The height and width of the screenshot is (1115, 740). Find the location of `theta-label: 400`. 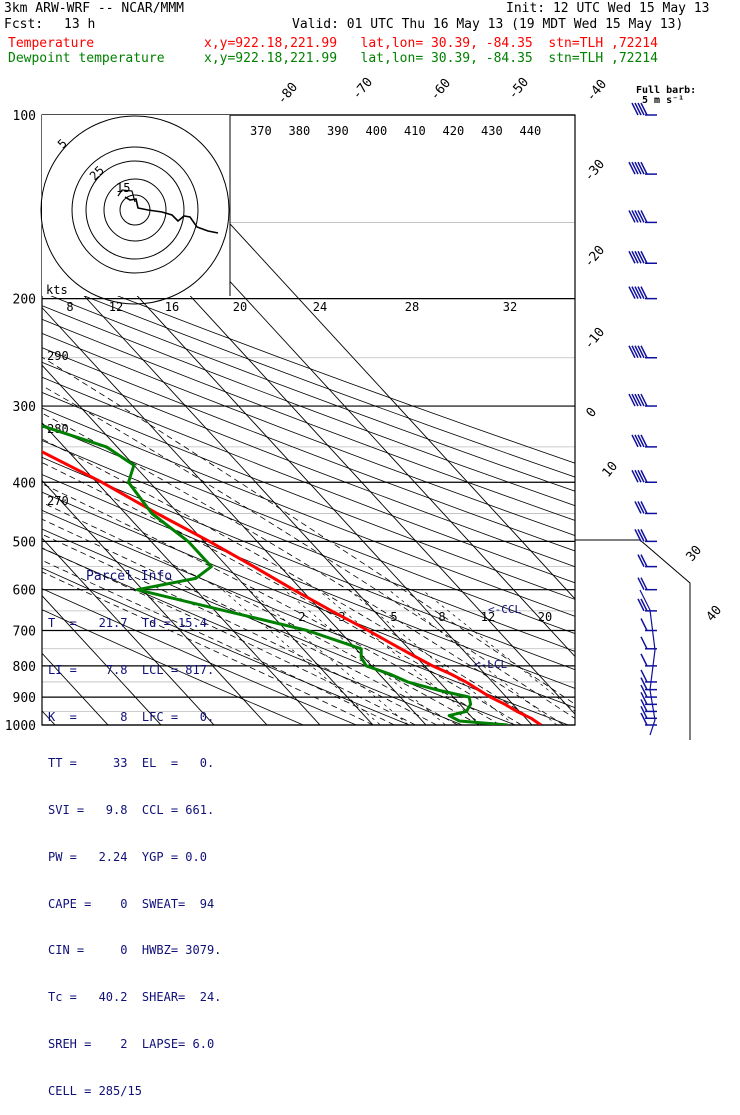

theta-label: 400 is located at coordinates (377, 131).